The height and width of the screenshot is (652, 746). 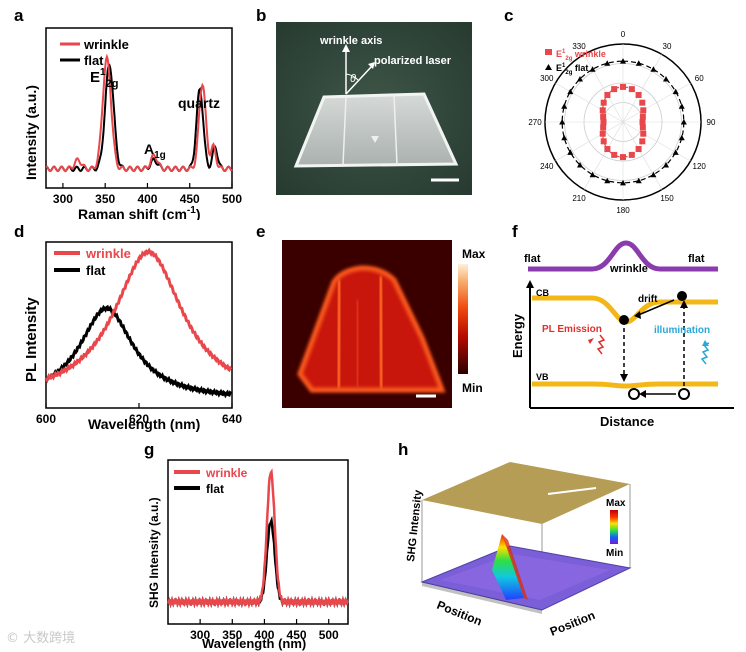 I want to click on polar-tick-label: 0, so click(x=623, y=34).